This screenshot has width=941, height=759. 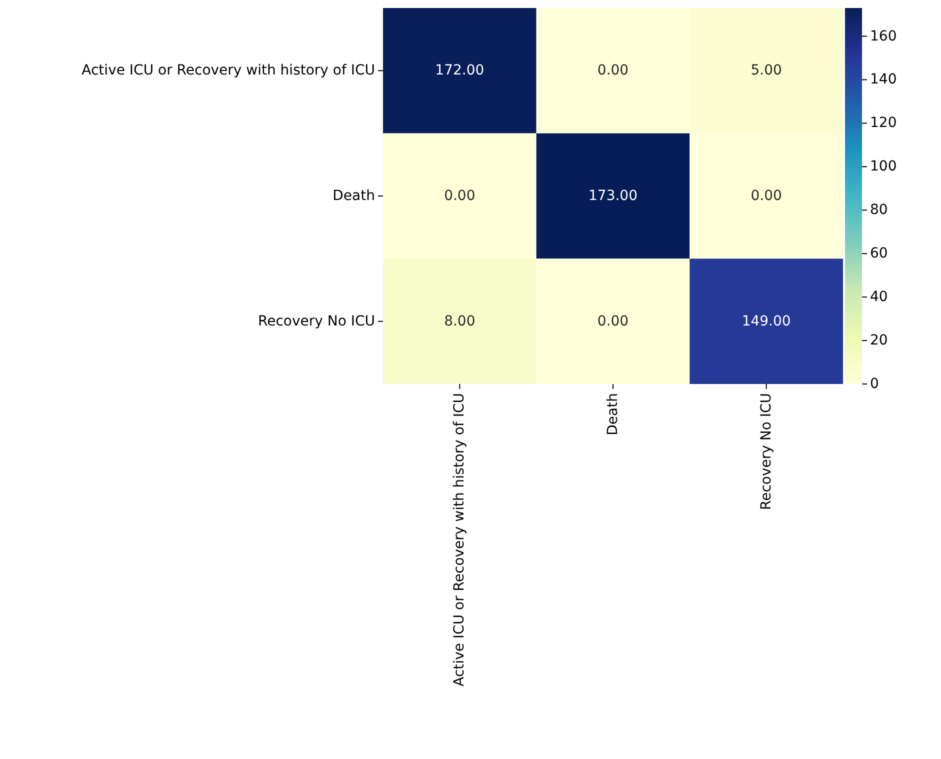 I want to click on color-bar-label: 120, so click(x=883, y=123).